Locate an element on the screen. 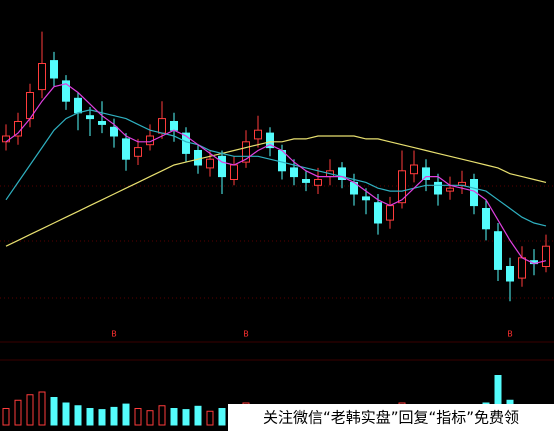  watermark-box is located at coordinates (391, 417).